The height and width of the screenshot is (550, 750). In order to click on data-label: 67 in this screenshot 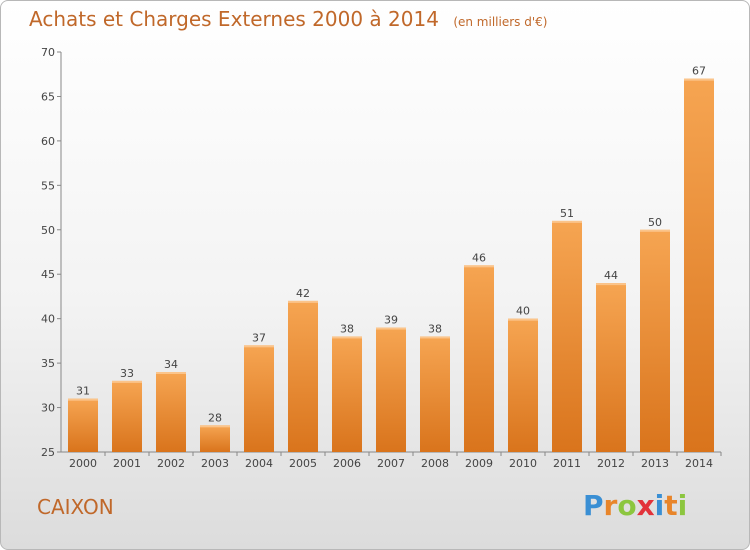, I will do `click(699, 71)`.